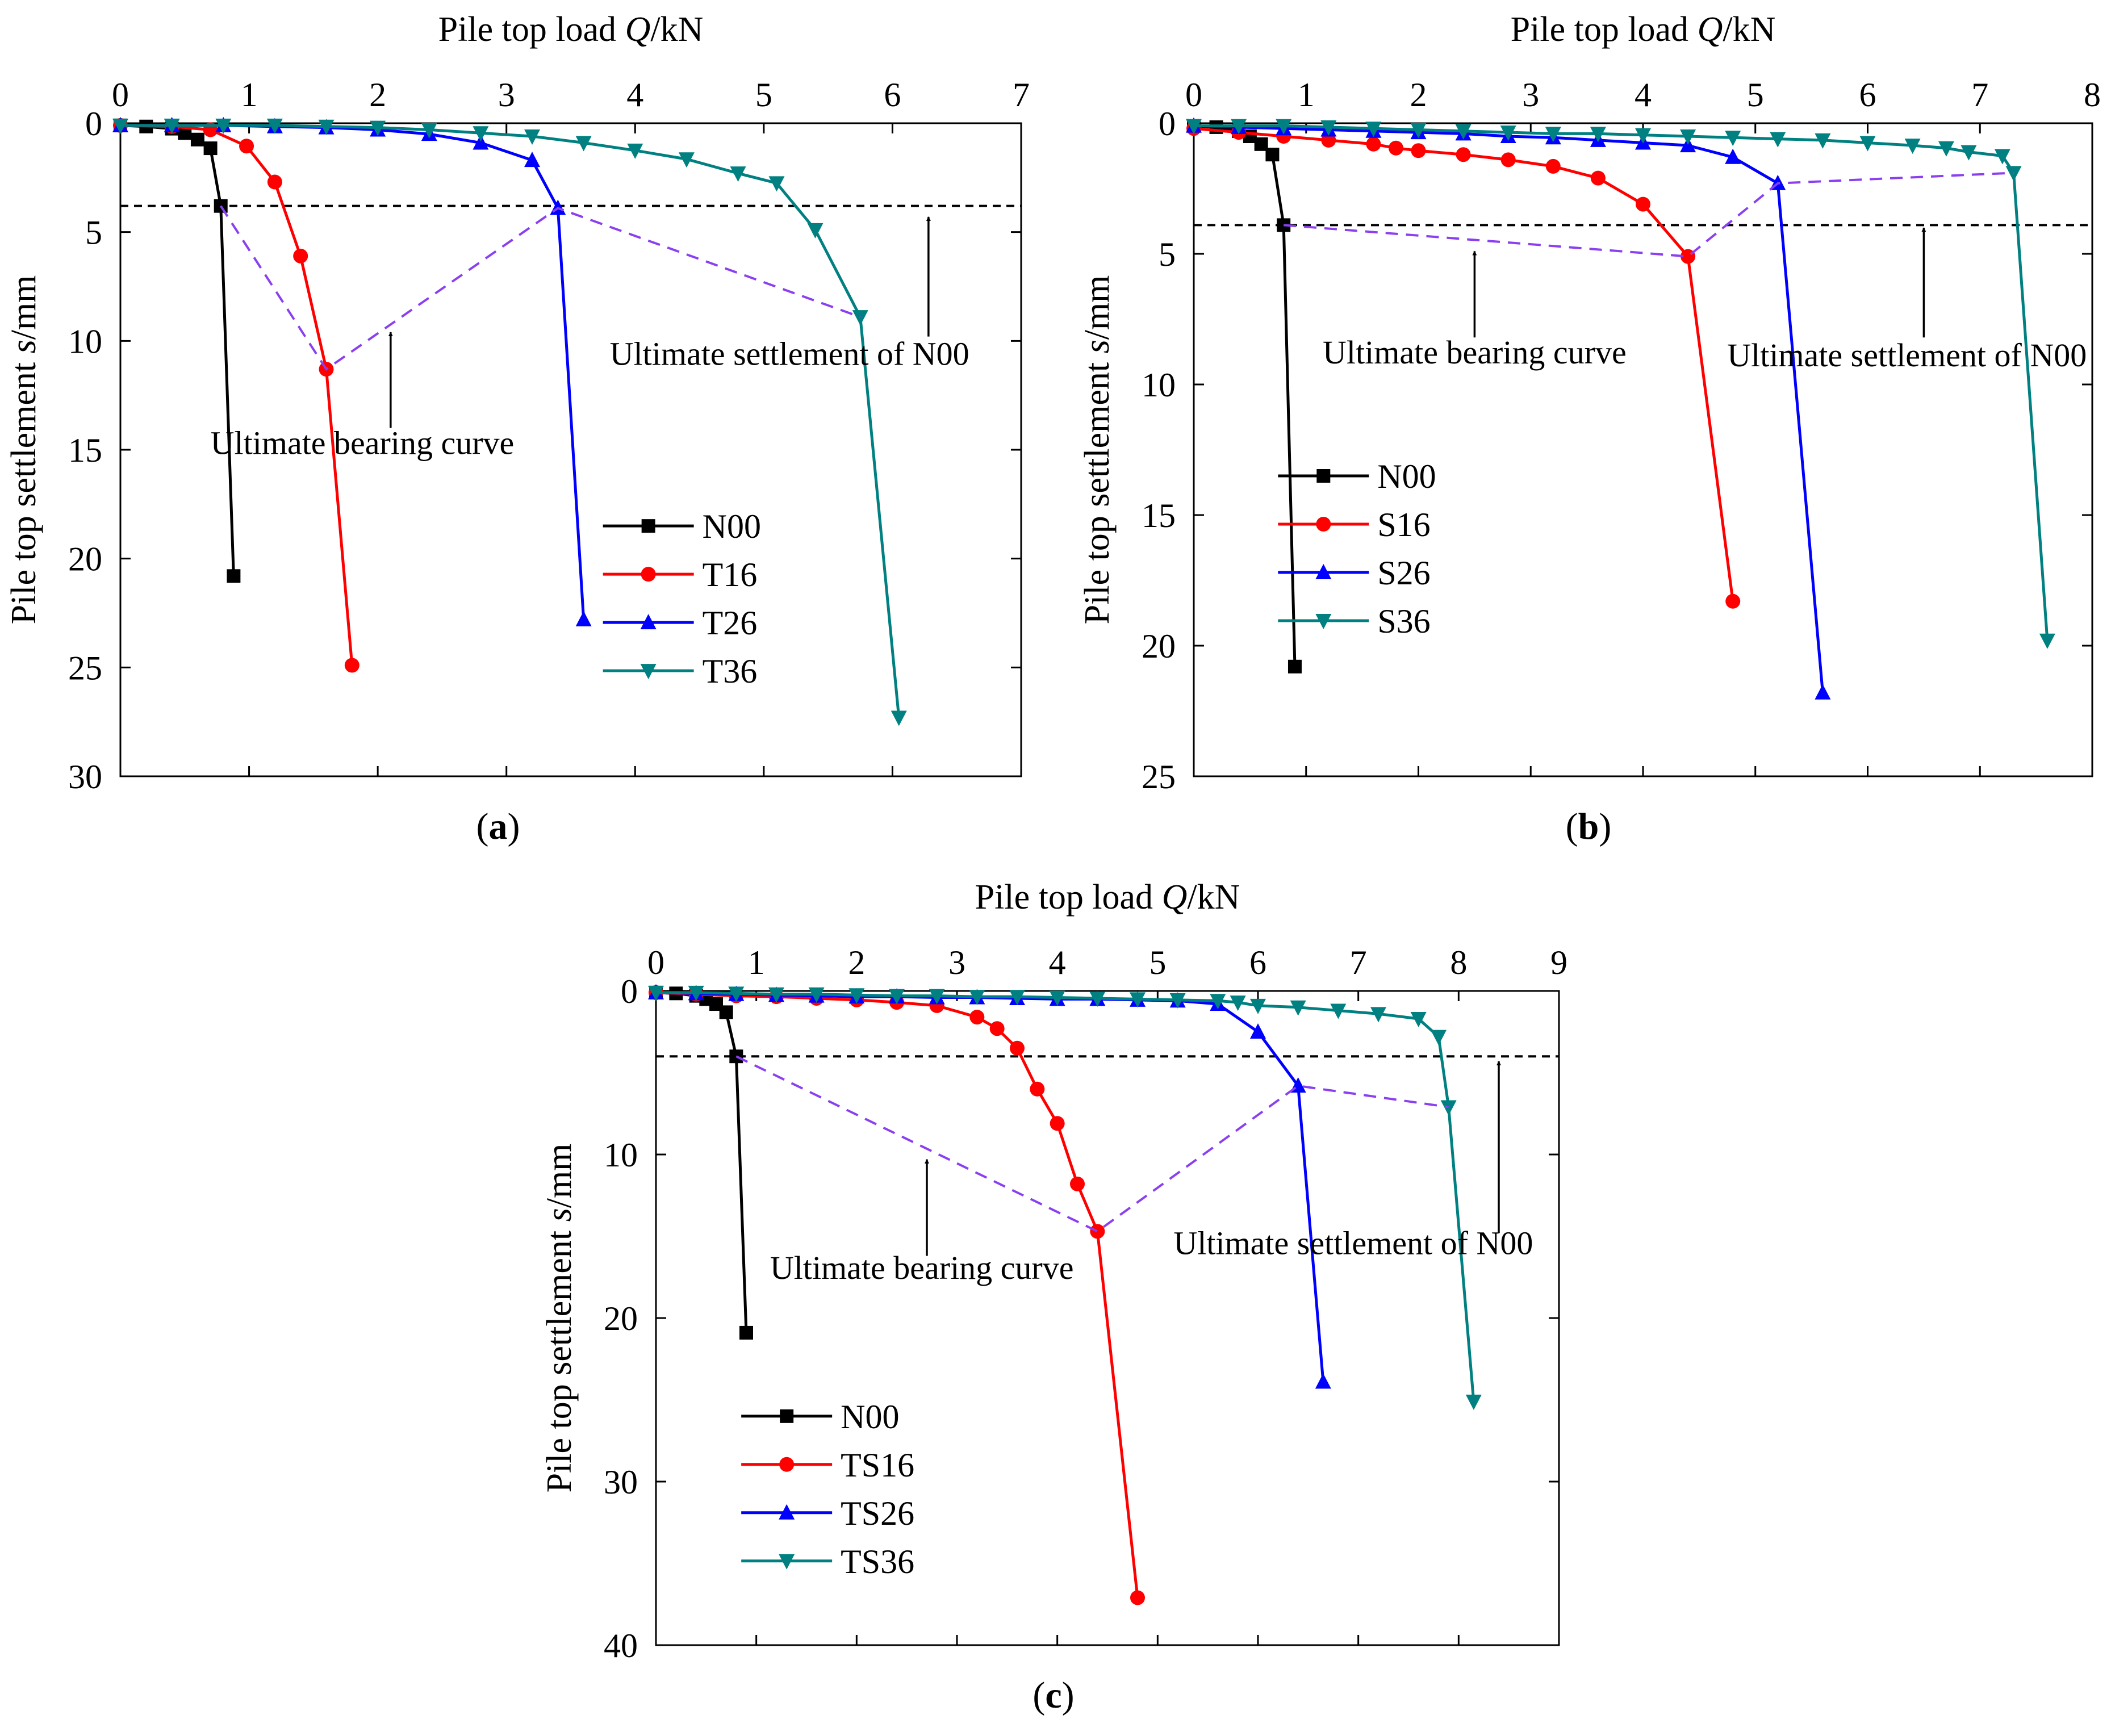 The width and height of the screenshot is (2111, 1736). I want to click on x-tick-label: 2, so click(377, 95).